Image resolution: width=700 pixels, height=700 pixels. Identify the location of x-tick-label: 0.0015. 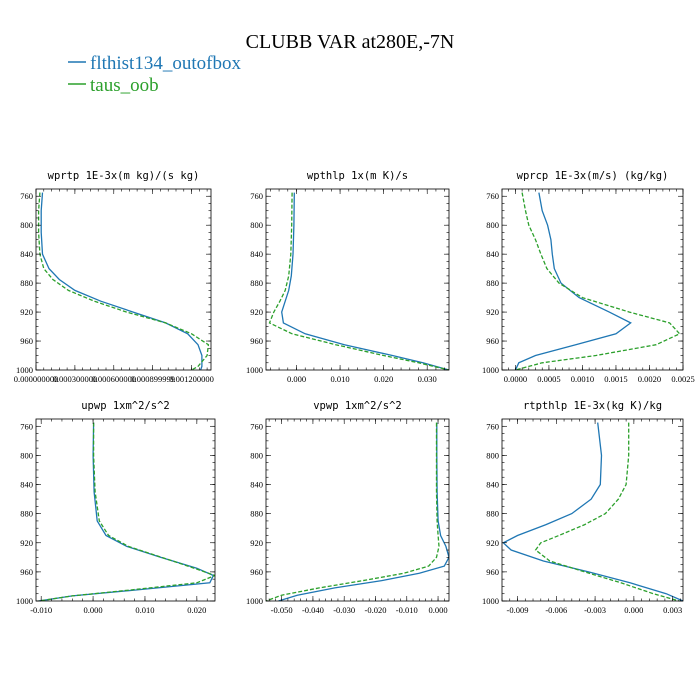
(615, 379).